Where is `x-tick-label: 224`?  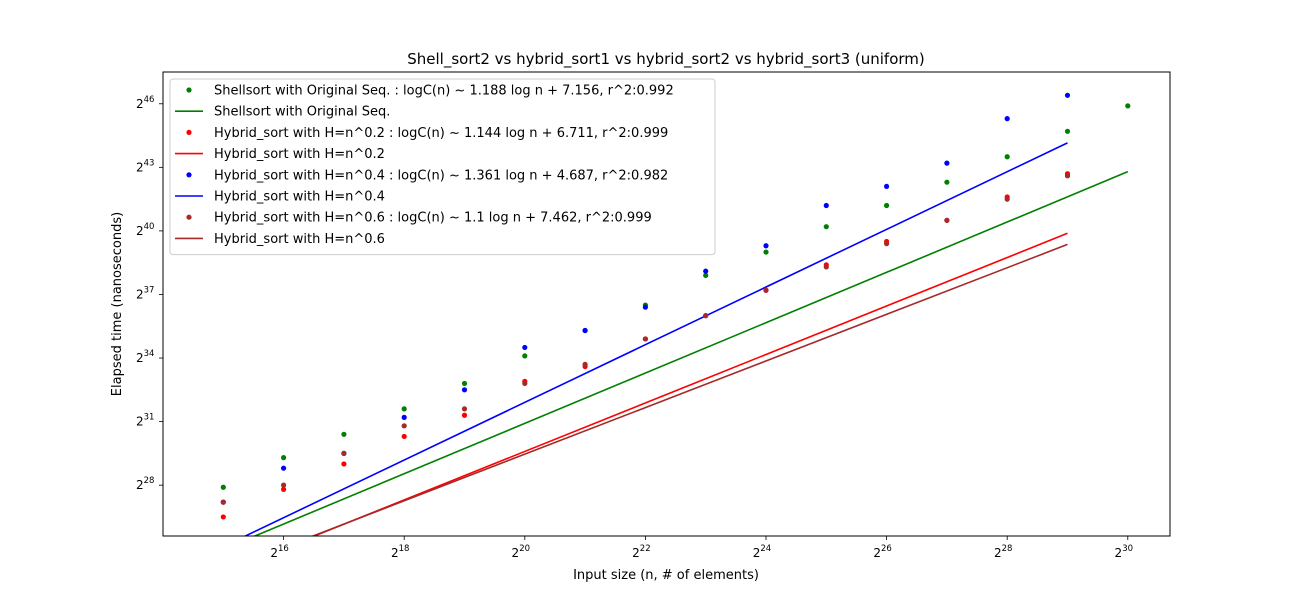 x-tick-label: 224 is located at coordinates (762, 552).